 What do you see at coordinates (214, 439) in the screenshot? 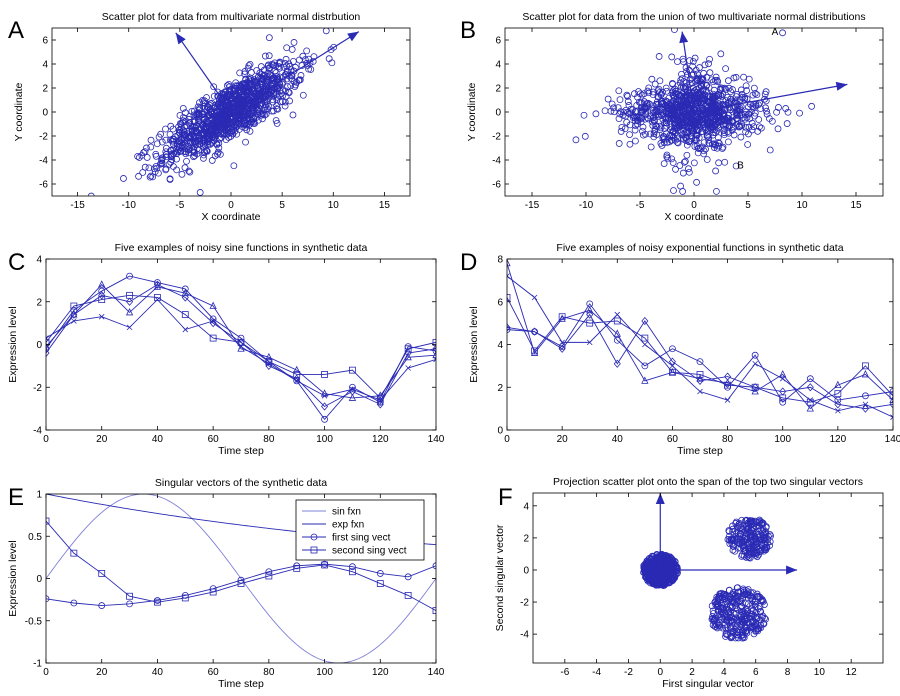
I see `x-tick-label: 60` at bounding box center [214, 439].